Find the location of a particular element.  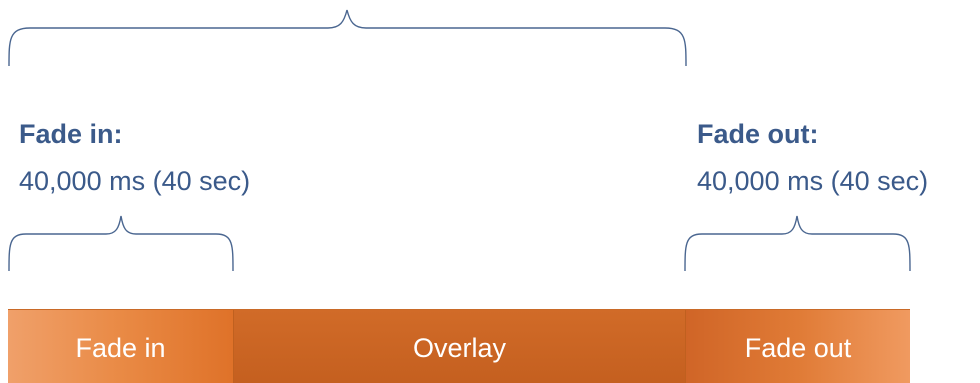

segment-overlay: Overlay is located at coordinates (460, 346).